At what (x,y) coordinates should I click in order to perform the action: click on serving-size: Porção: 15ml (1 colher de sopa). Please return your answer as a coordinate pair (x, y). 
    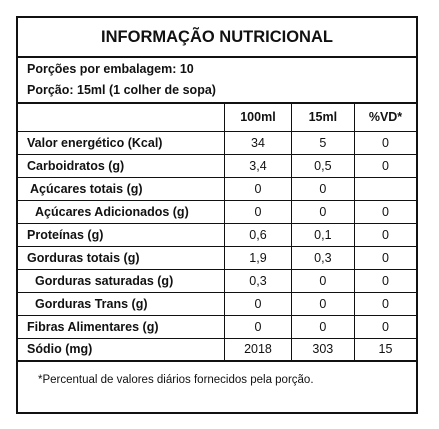
    Looking at the image, I should click on (217, 91).